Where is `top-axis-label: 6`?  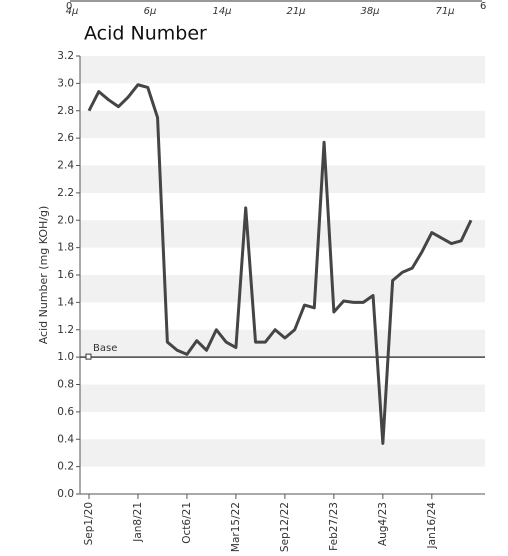
top-axis-label: 6 is located at coordinates (483, 6).